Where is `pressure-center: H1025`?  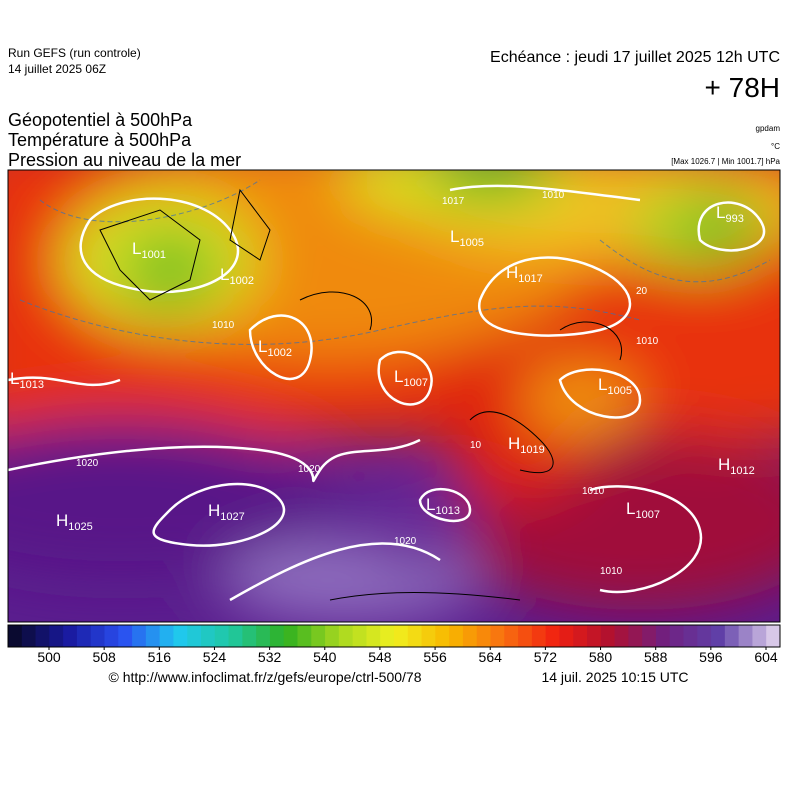
pressure-center: H1025 is located at coordinates (74, 522).